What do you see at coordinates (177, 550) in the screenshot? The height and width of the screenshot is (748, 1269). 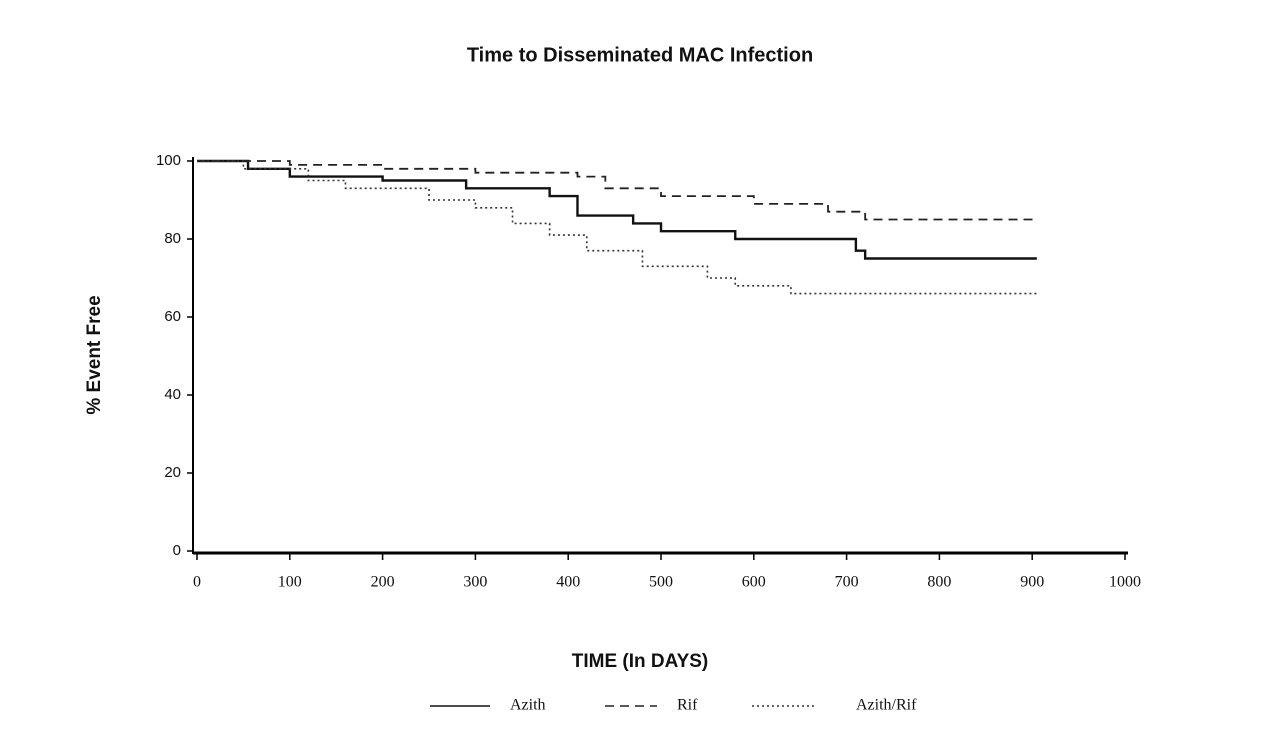 I see `y-tick-label: 0` at bounding box center [177, 550].